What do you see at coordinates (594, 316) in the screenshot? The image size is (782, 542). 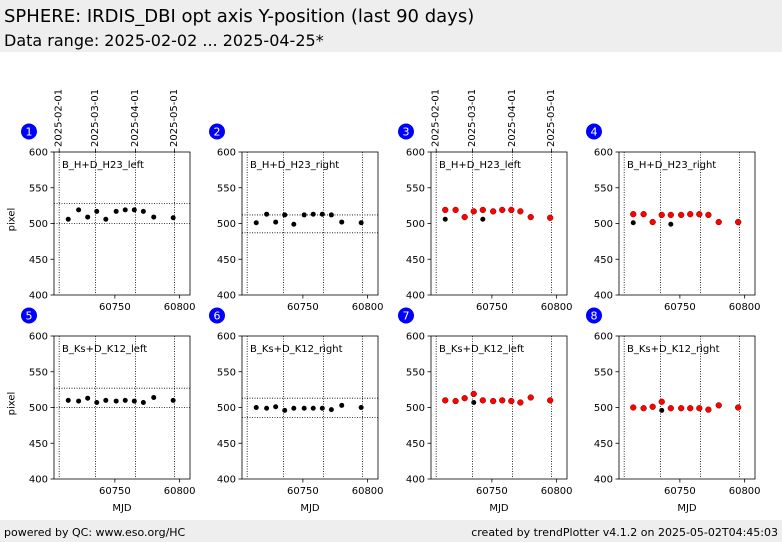 I see `panel-number: 8` at bounding box center [594, 316].